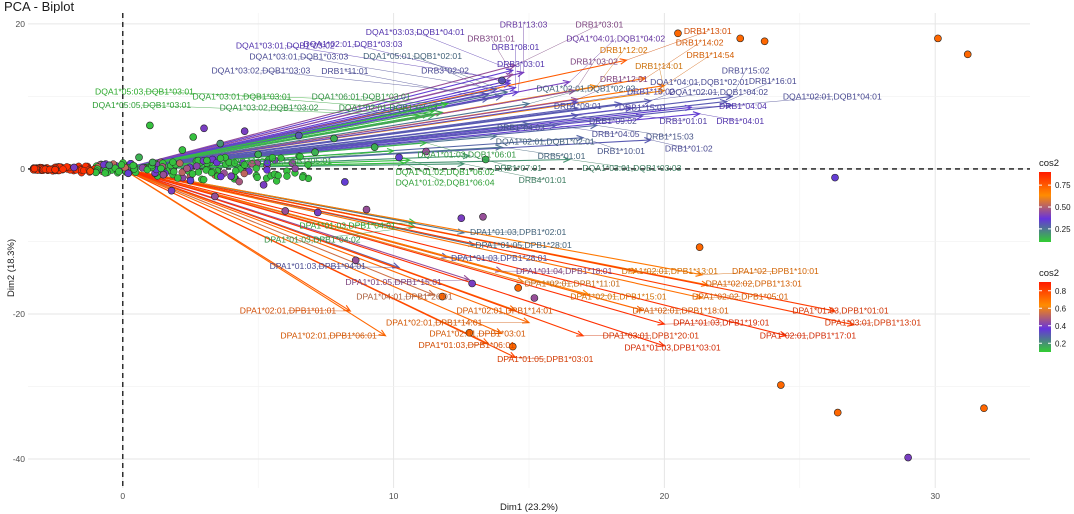 The width and height of the screenshot is (1074, 514). I want to click on variable-label: DQA1*01:03,DQB1*06:01, so click(466, 154).